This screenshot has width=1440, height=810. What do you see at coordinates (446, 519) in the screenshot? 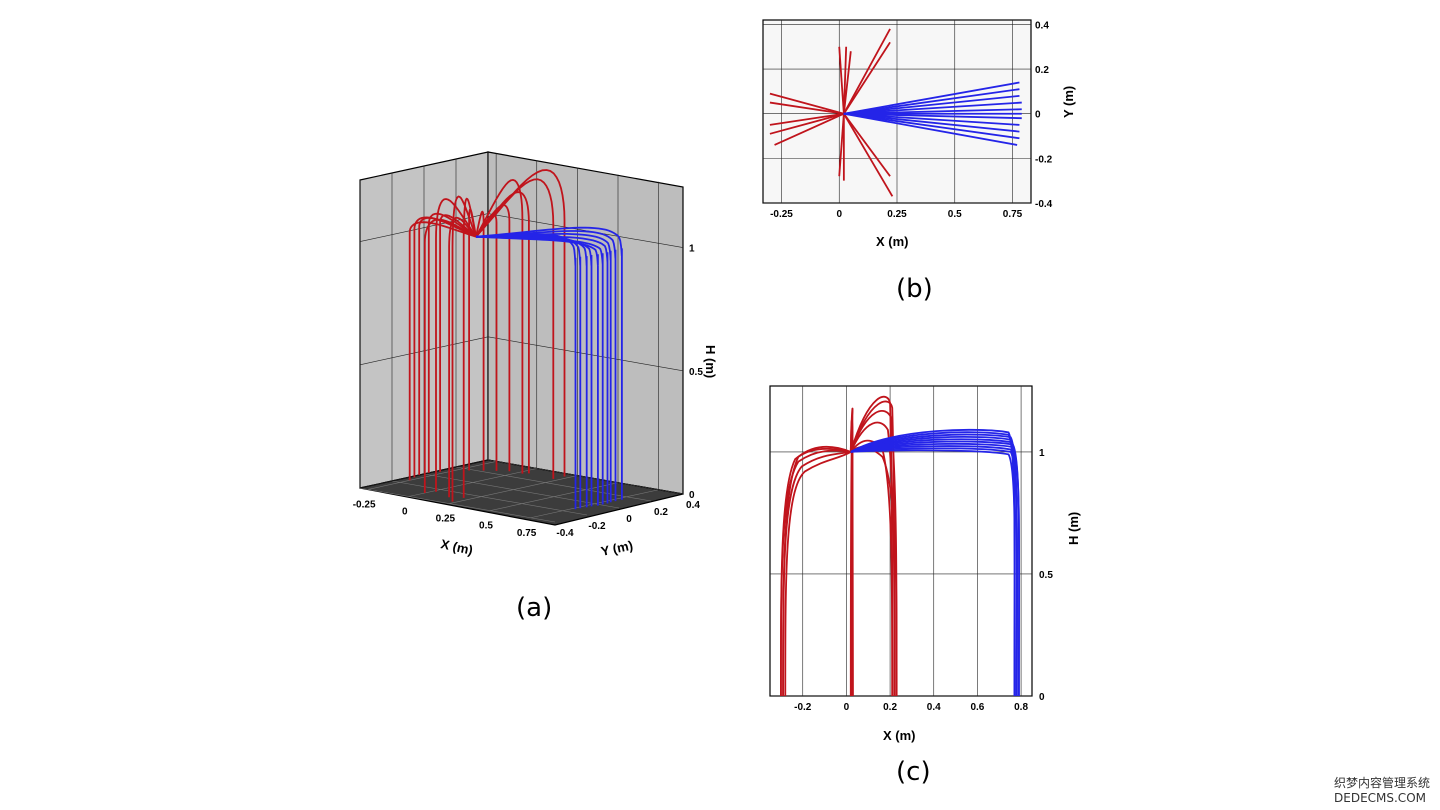
I see `panel-a-xtick: 0.25` at bounding box center [446, 519].